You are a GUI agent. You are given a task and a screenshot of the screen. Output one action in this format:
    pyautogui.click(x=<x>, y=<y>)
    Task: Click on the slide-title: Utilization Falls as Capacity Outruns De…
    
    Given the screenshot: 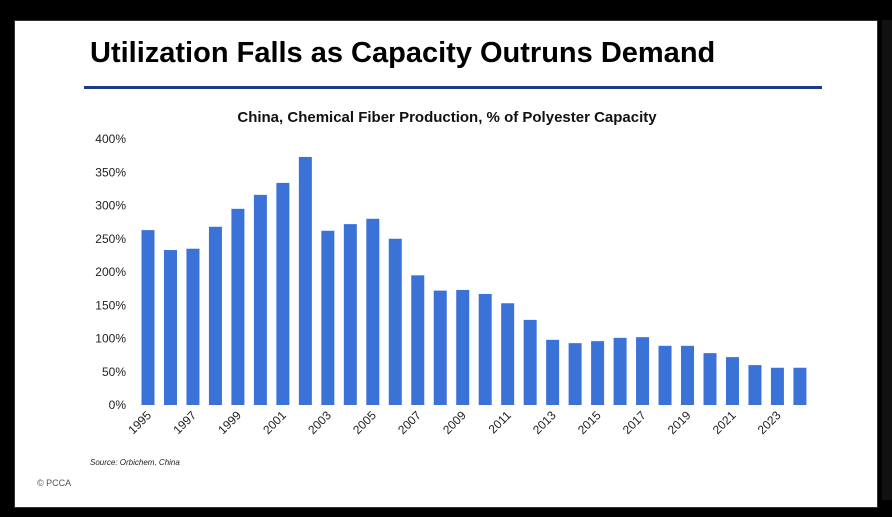 What is the action you would take?
    pyautogui.click(x=403, y=53)
    